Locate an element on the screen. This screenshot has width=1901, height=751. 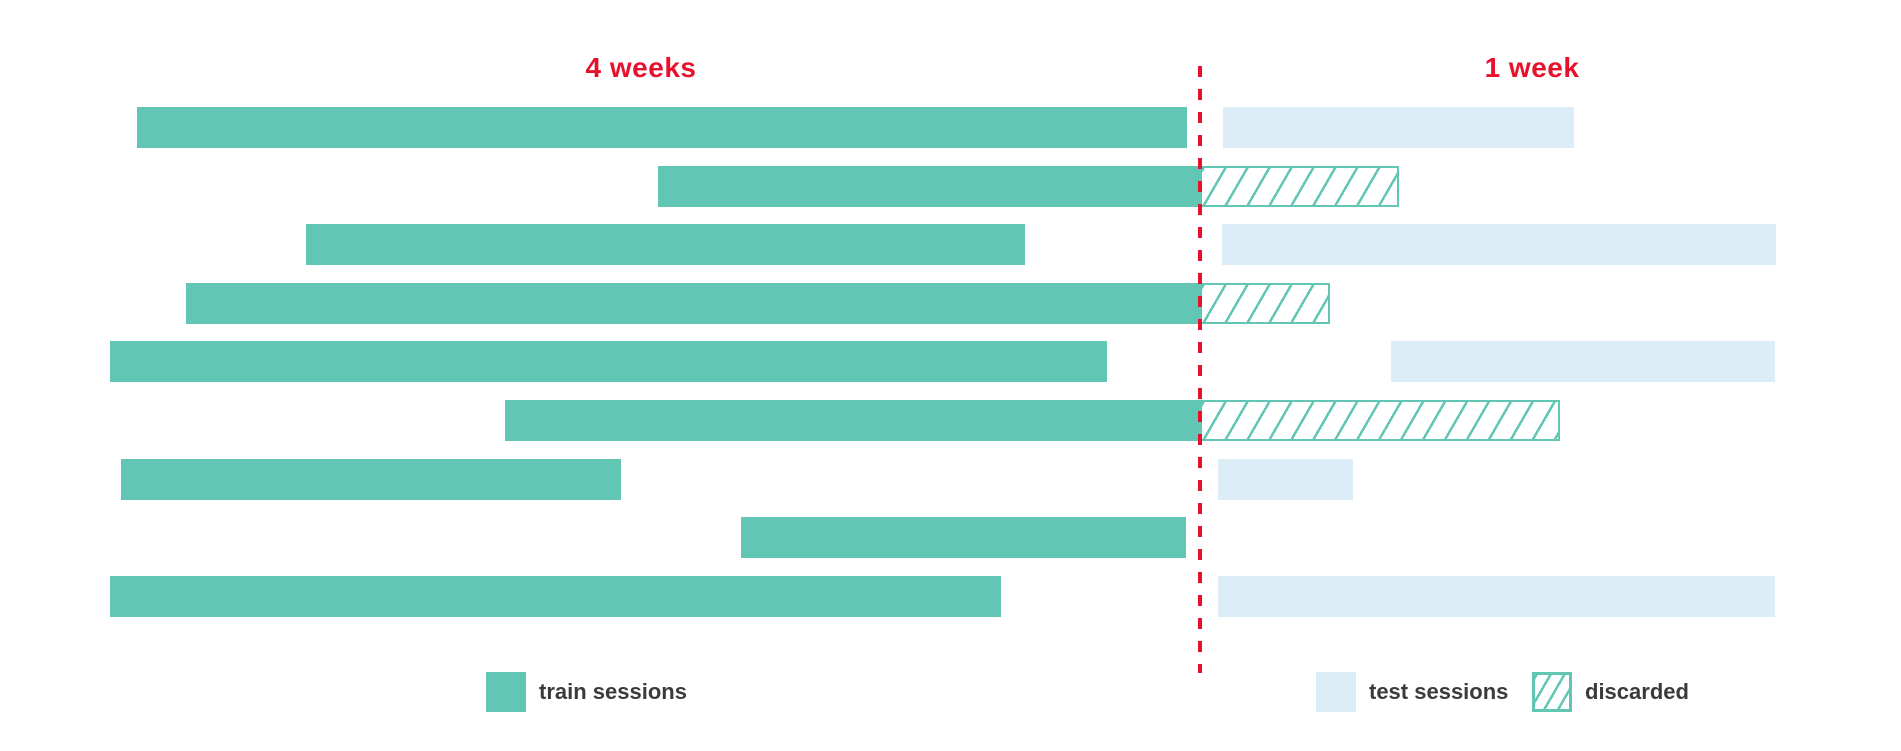
test-period-label: 1 week is located at coordinates (1532, 67).